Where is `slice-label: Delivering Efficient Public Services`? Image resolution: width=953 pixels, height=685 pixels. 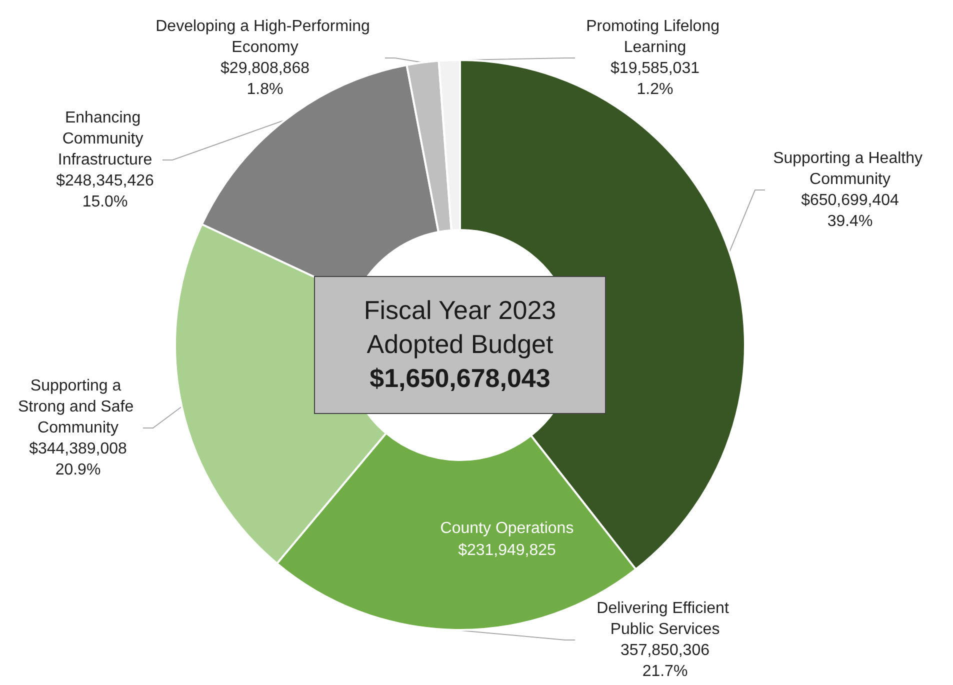
slice-label: Delivering Efficient Public Services is located at coordinates (665, 619).